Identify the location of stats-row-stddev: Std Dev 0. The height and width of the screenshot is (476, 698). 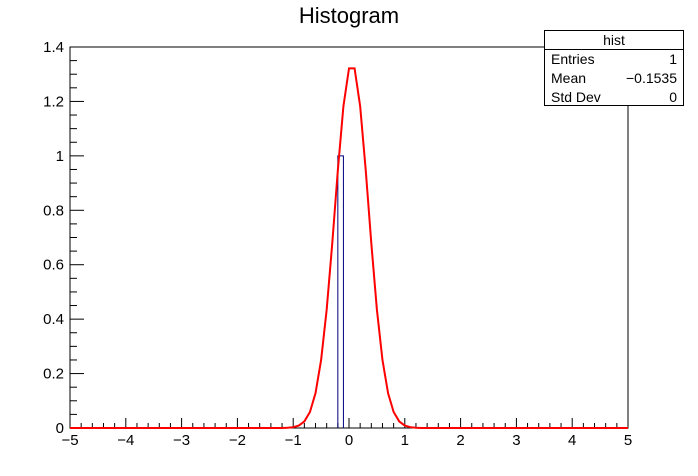
(614, 97).